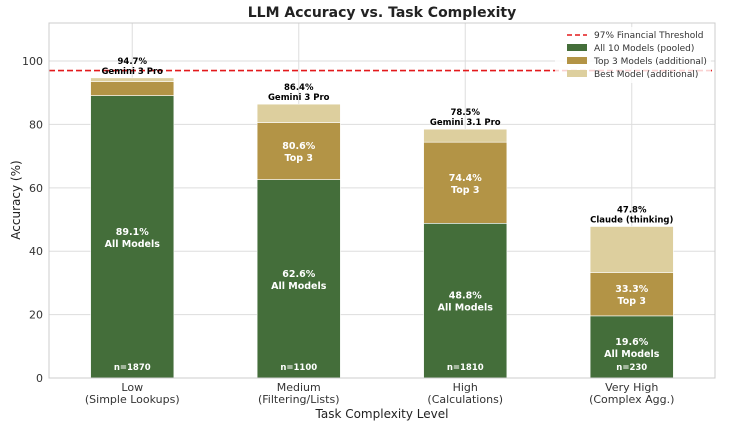  Describe the element at coordinates (465, 296) in the screenshot. I see `all-models-value: 48.8%` at that location.